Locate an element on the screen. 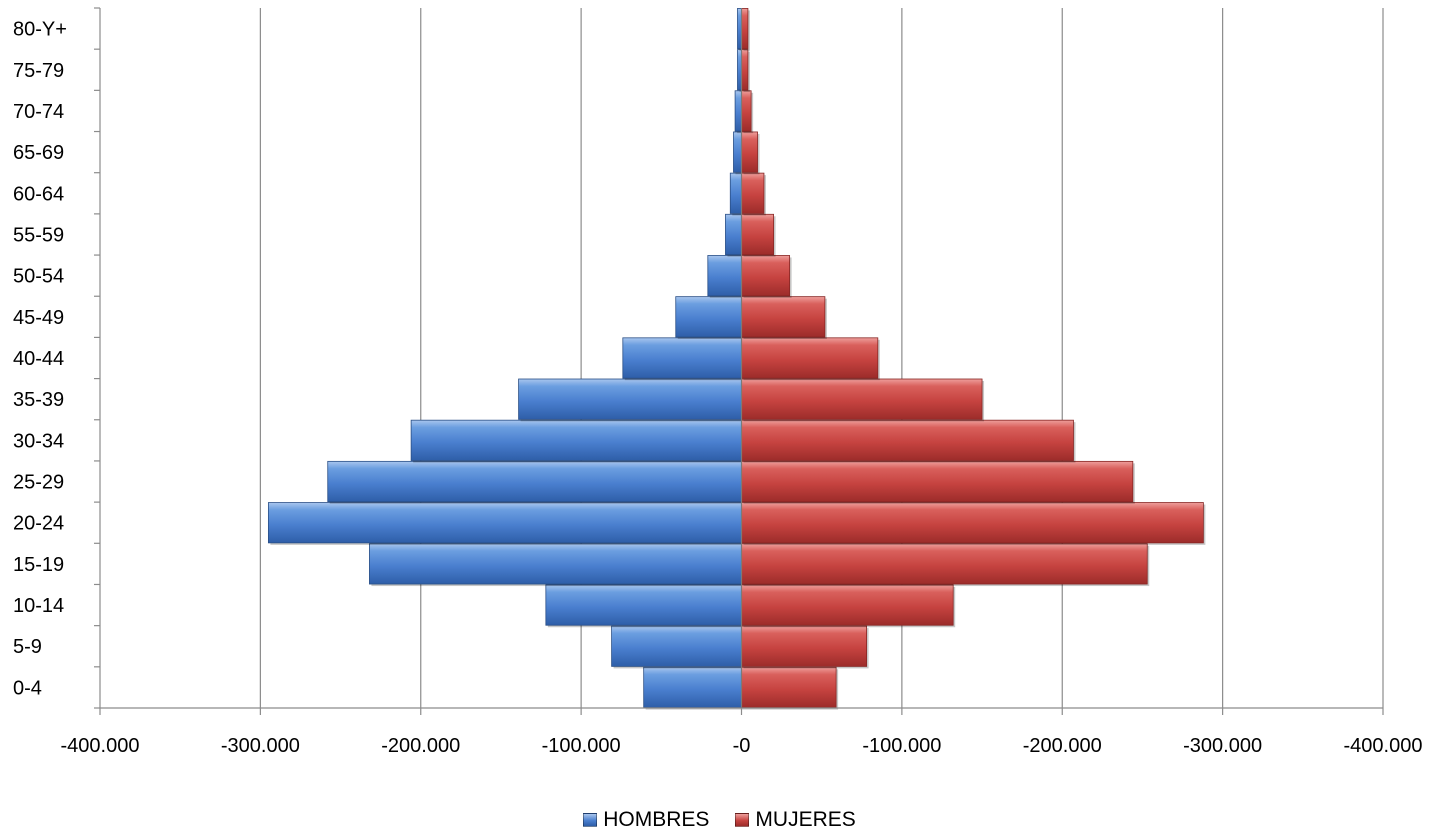  legend-item-hombres: HOMBRES is located at coordinates (646, 820).